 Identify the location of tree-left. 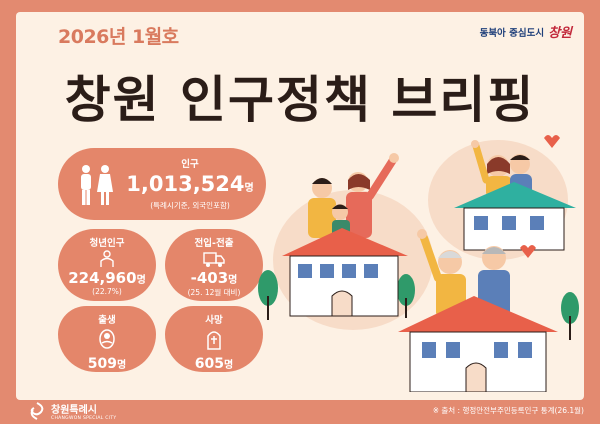
(268, 295).